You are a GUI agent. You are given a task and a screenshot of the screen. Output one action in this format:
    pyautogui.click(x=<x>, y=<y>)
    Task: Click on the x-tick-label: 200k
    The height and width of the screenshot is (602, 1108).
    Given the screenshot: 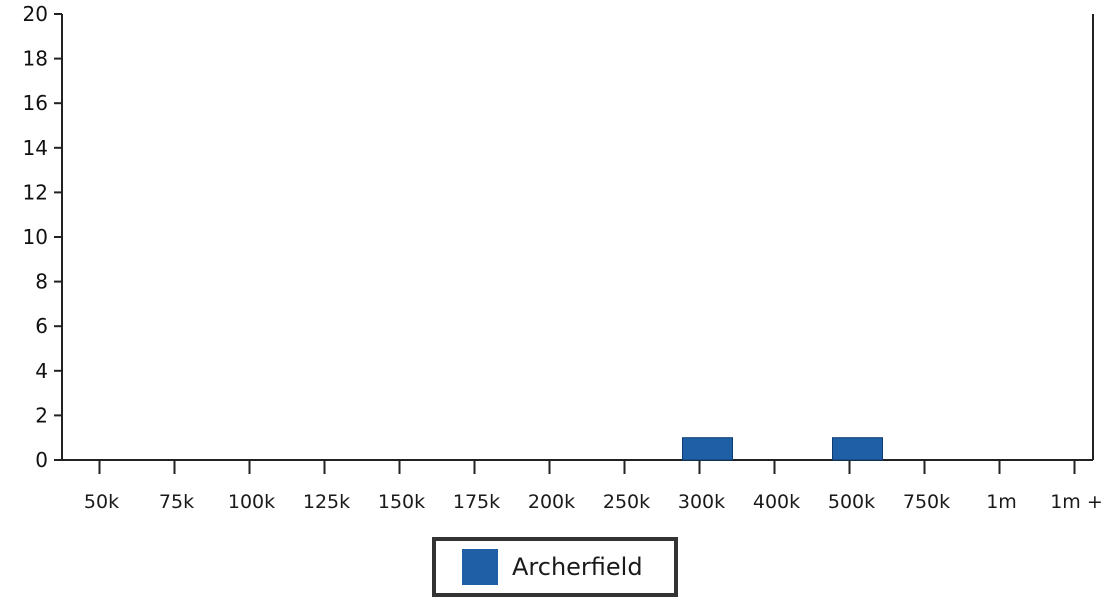 What is the action you would take?
    pyautogui.click(x=551, y=502)
    